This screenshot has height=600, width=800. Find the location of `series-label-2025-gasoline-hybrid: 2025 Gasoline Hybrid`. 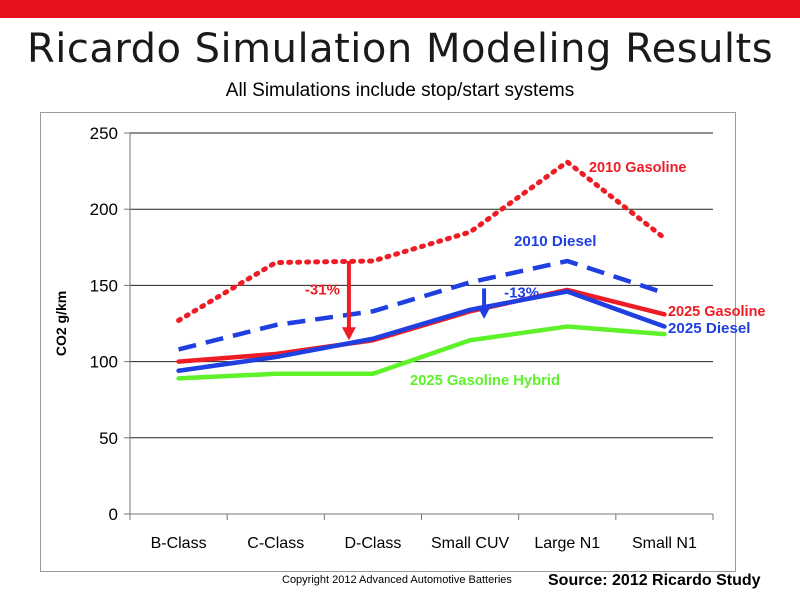

series-label-2025-gasoline-hybrid: 2025 Gasoline Hybrid is located at coordinates (485, 380).